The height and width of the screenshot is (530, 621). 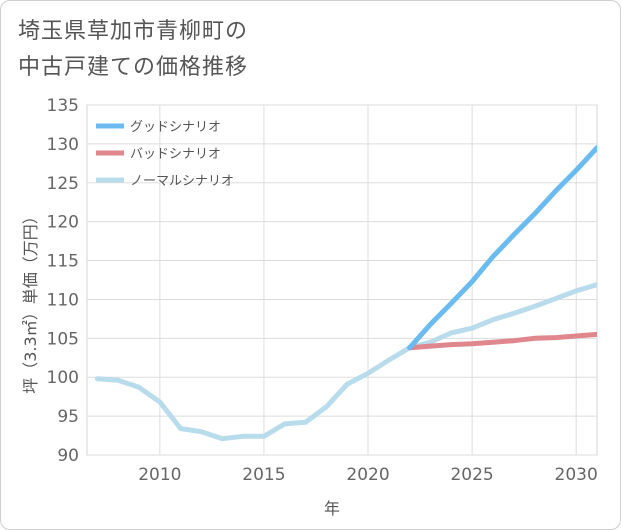 What do you see at coordinates (63, 106) in the screenshot?
I see `y-tick-label: 135` at bounding box center [63, 106].